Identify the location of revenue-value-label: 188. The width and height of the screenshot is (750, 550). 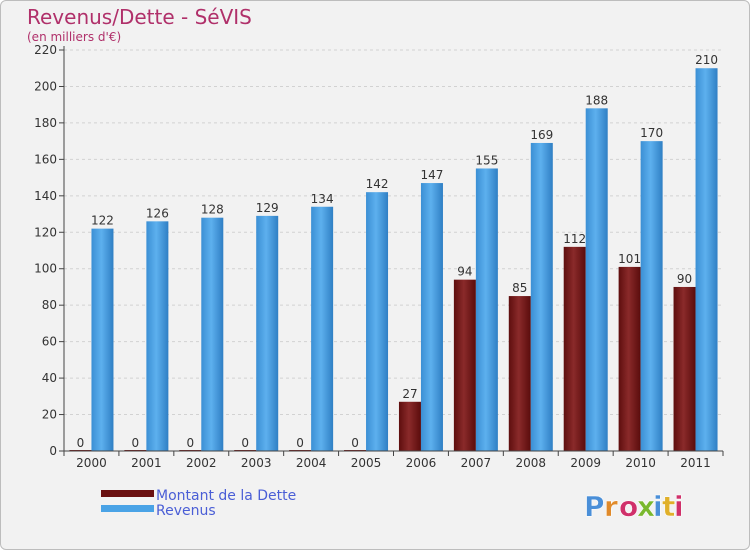
(596, 100).